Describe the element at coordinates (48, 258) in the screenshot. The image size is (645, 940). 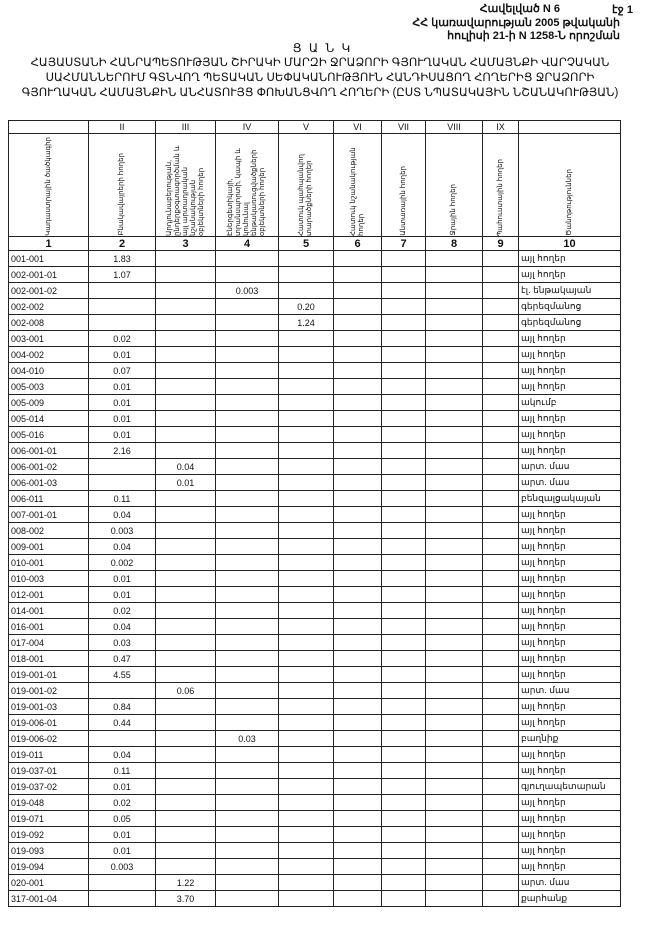
I see `cadastral-code-cell: 001-001` at that location.